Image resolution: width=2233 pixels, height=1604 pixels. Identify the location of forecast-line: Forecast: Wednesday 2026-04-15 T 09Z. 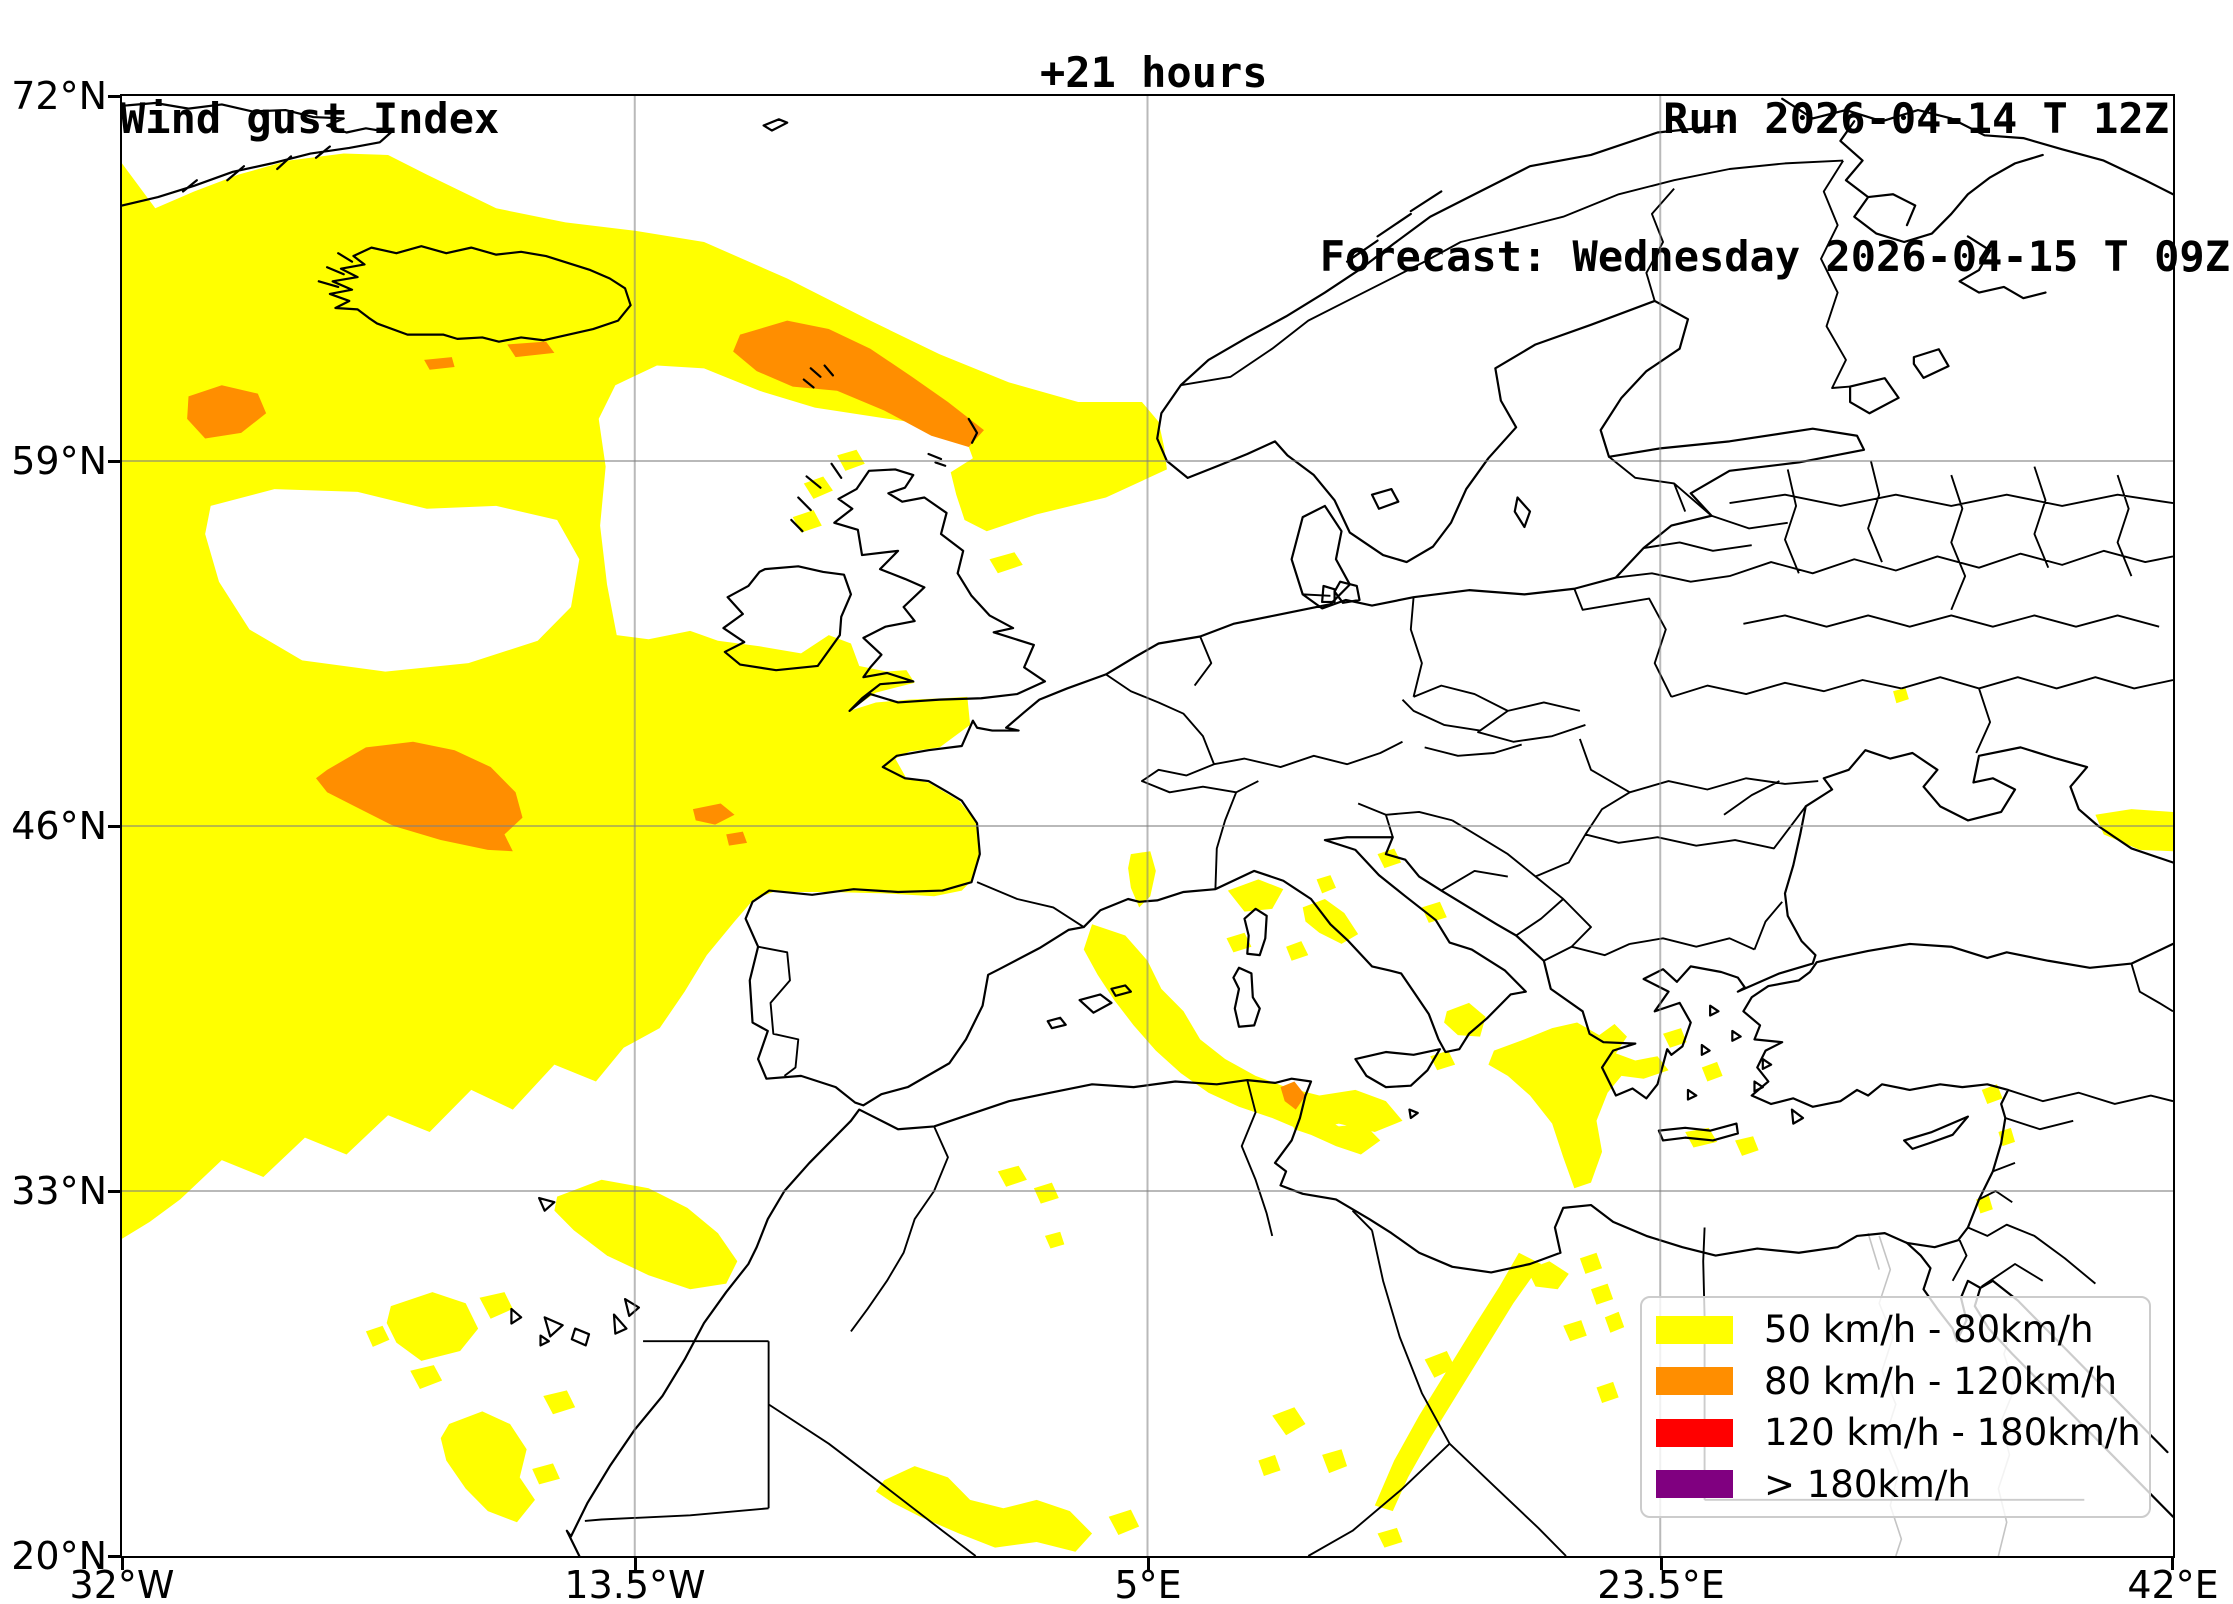
(1774, 256).